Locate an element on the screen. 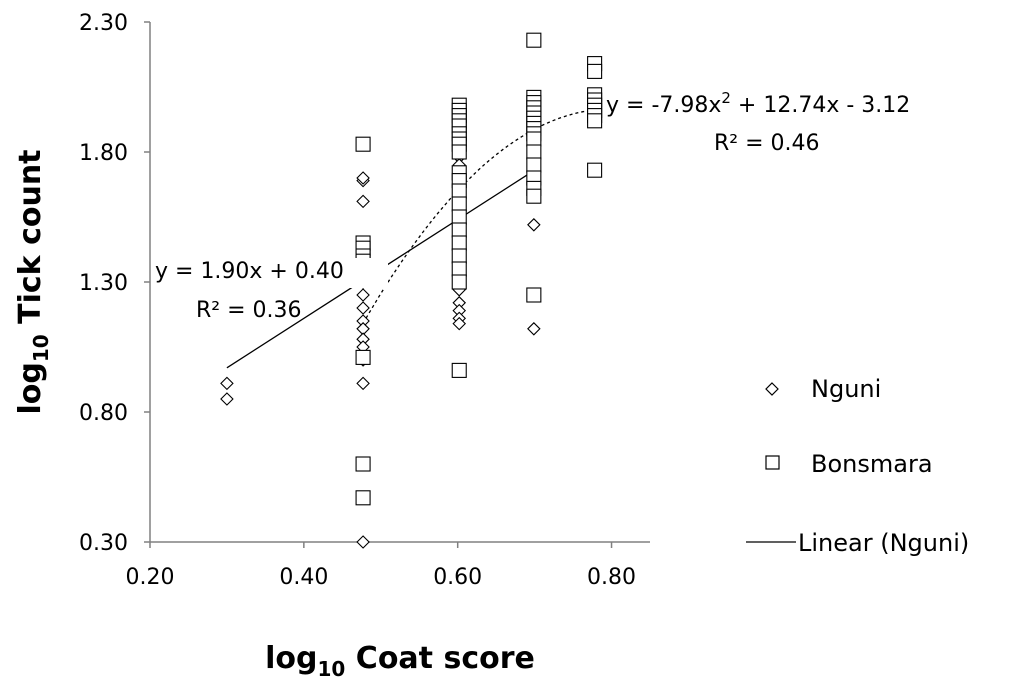  x-axis-title: log10 Coat score is located at coordinates (400, 661).